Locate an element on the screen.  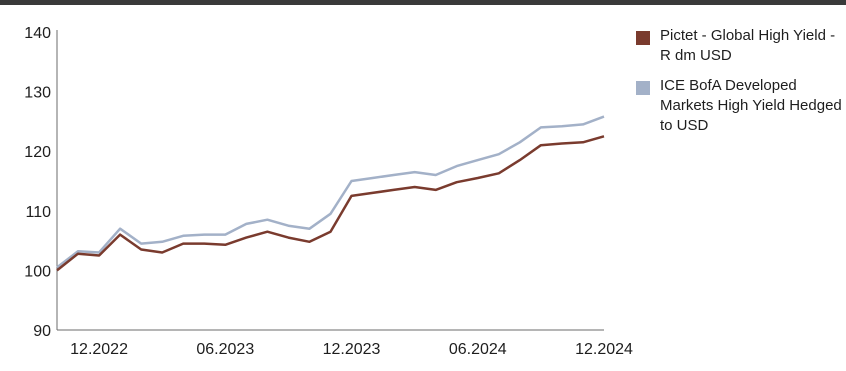
legend-label-pictet: Pictet - Global High Yield - R dm USD is located at coordinates (748, 45).